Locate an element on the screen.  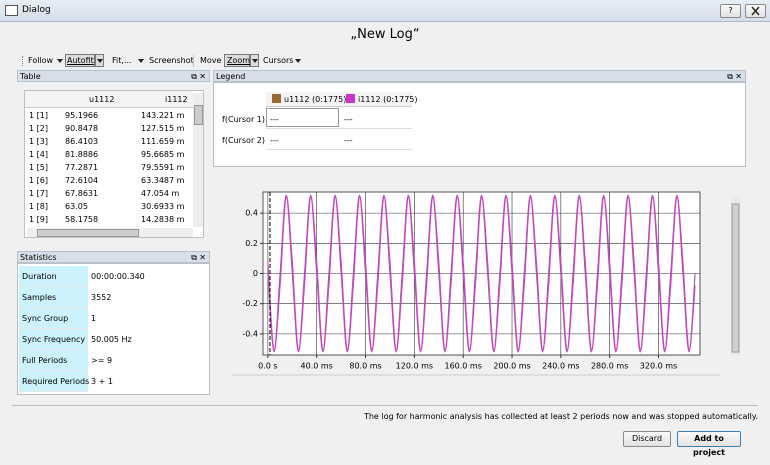
cell: 77.2871 is located at coordinates (82, 167).